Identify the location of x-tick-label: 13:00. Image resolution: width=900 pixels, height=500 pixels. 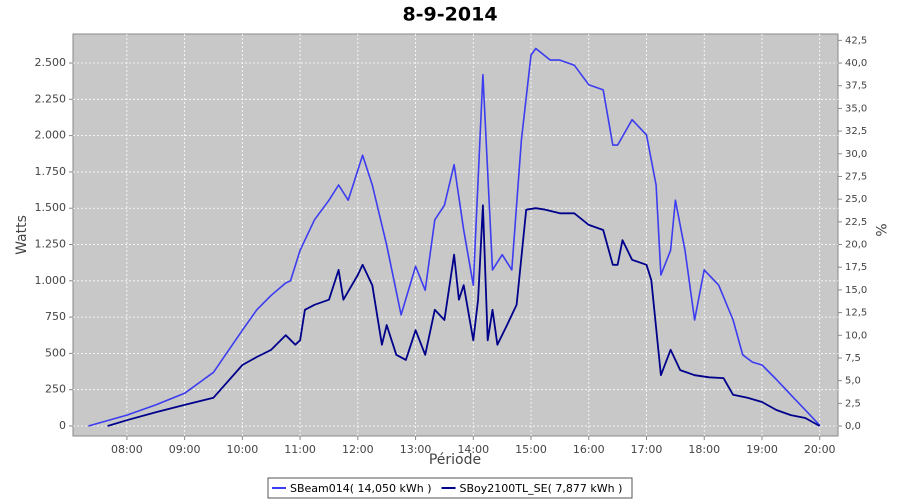
(416, 449).